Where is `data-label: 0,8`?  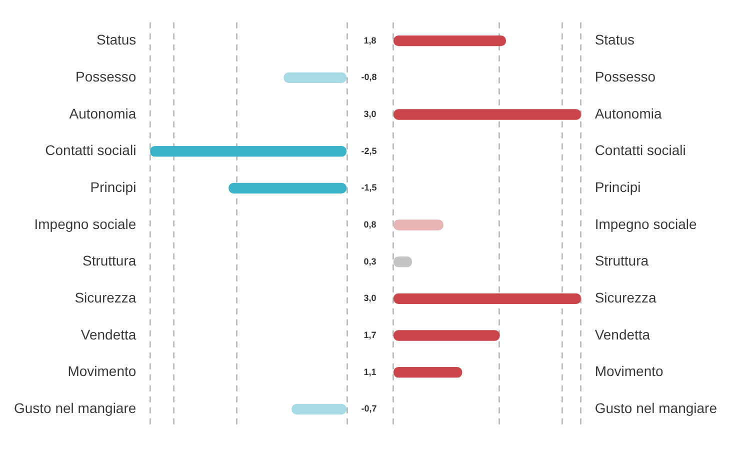 data-label: 0,8 is located at coordinates (370, 224).